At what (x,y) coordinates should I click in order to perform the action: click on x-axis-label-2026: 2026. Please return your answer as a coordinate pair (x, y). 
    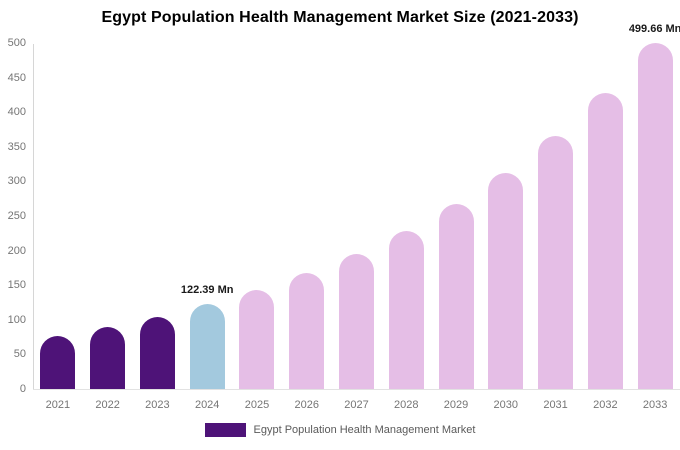
    Looking at the image, I should click on (306, 405).